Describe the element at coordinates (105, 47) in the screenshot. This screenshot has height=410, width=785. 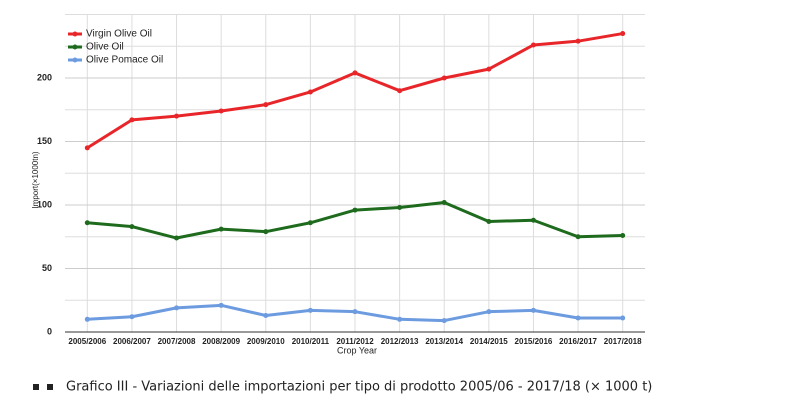
I see `legend-label: Olive Oil` at that location.